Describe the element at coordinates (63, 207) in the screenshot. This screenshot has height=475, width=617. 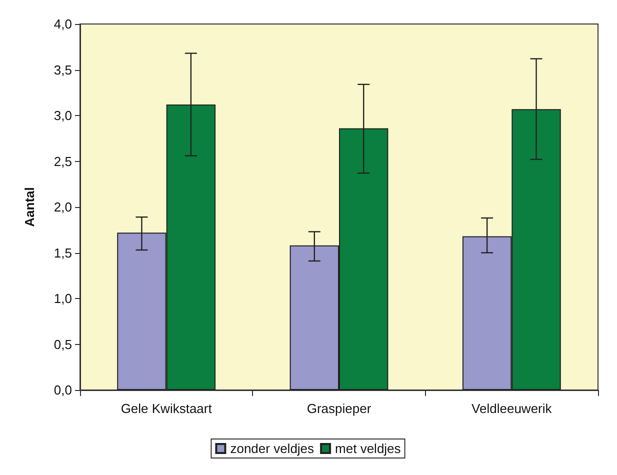
I see `y-tick-label: 2,0` at that location.